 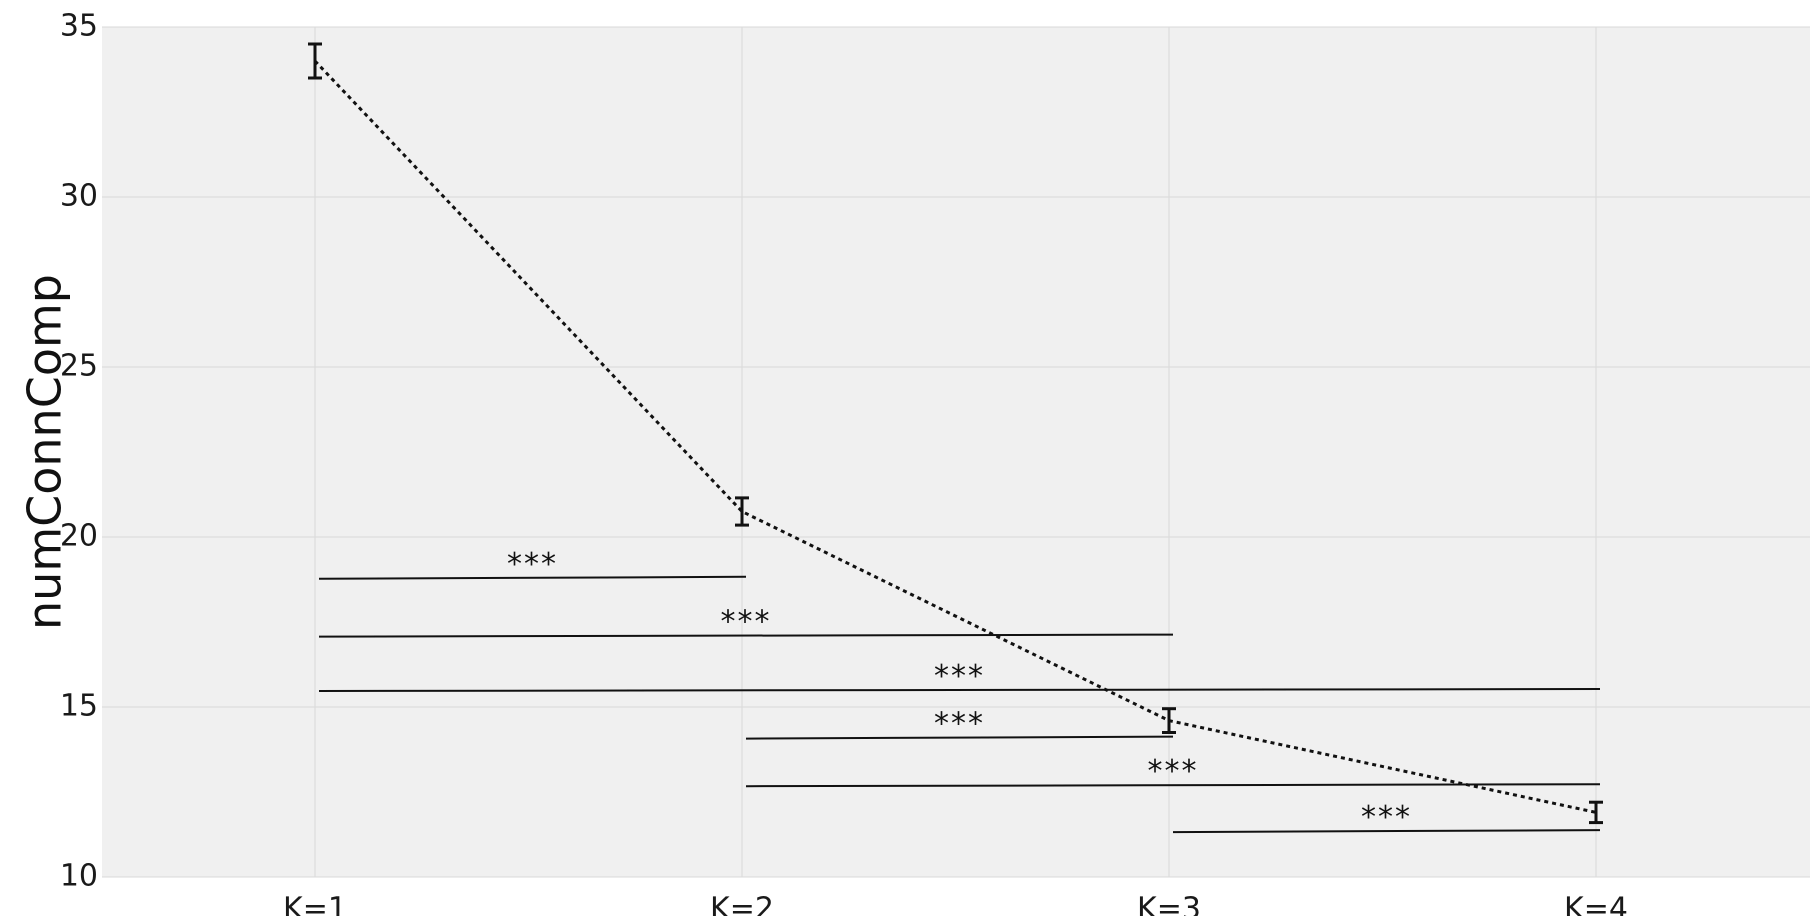 I want to click on x-tick-label: K=3, so click(x=1169, y=904).